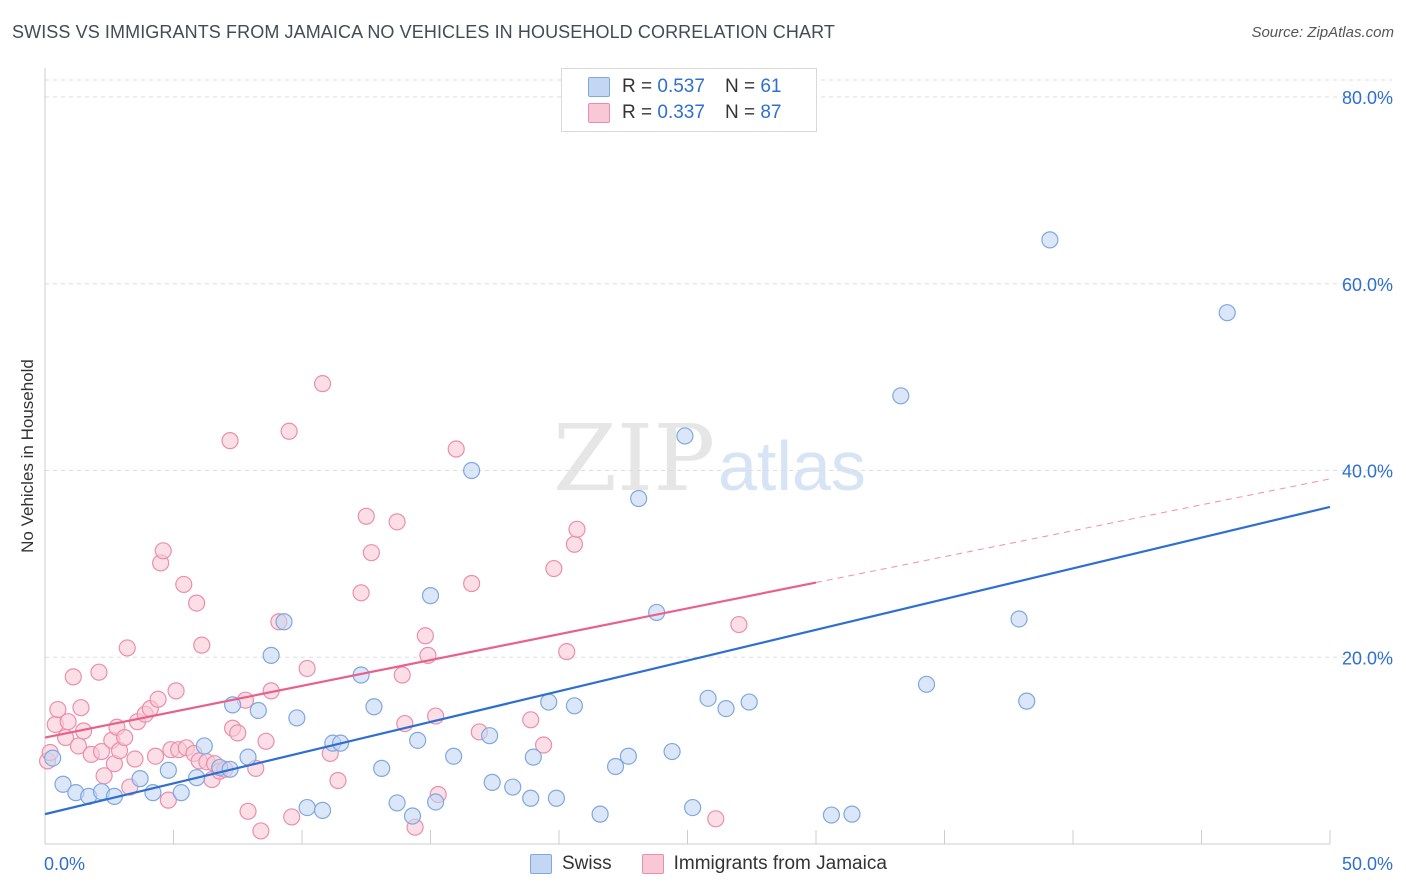 The width and height of the screenshot is (1406, 892). What do you see at coordinates (771, 112) in the screenshot?
I see `n-value: 87` at bounding box center [771, 112].